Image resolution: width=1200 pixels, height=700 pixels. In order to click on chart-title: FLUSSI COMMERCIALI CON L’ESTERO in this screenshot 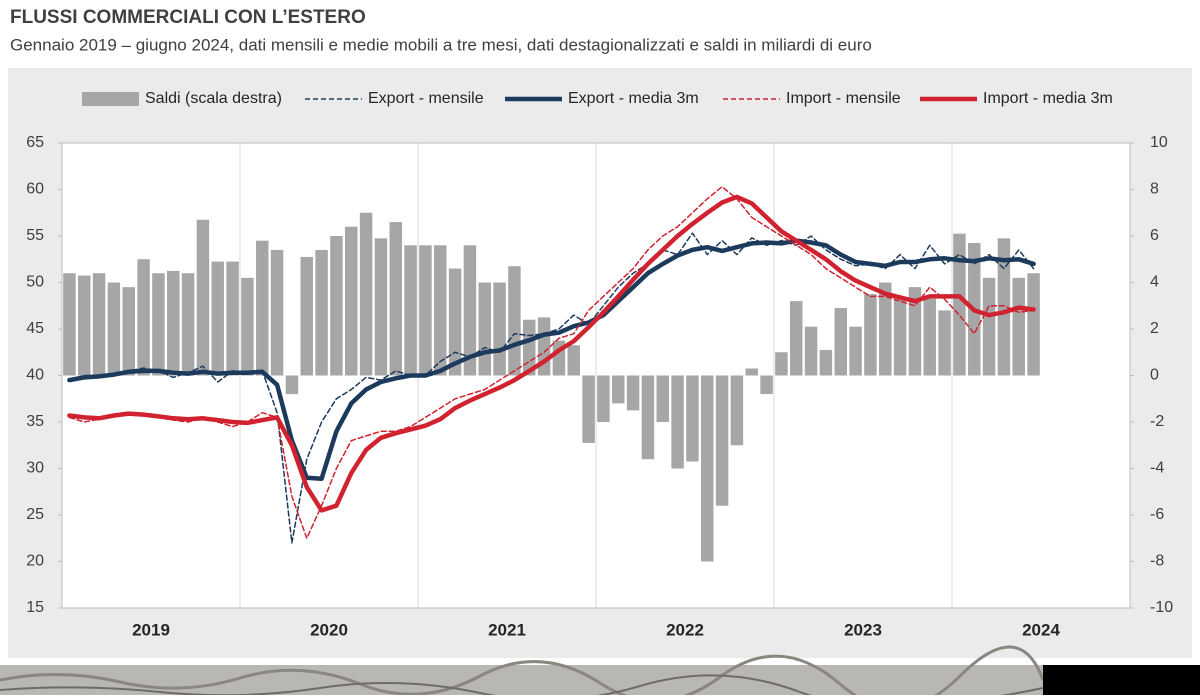, I will do `click(188, 17)`.